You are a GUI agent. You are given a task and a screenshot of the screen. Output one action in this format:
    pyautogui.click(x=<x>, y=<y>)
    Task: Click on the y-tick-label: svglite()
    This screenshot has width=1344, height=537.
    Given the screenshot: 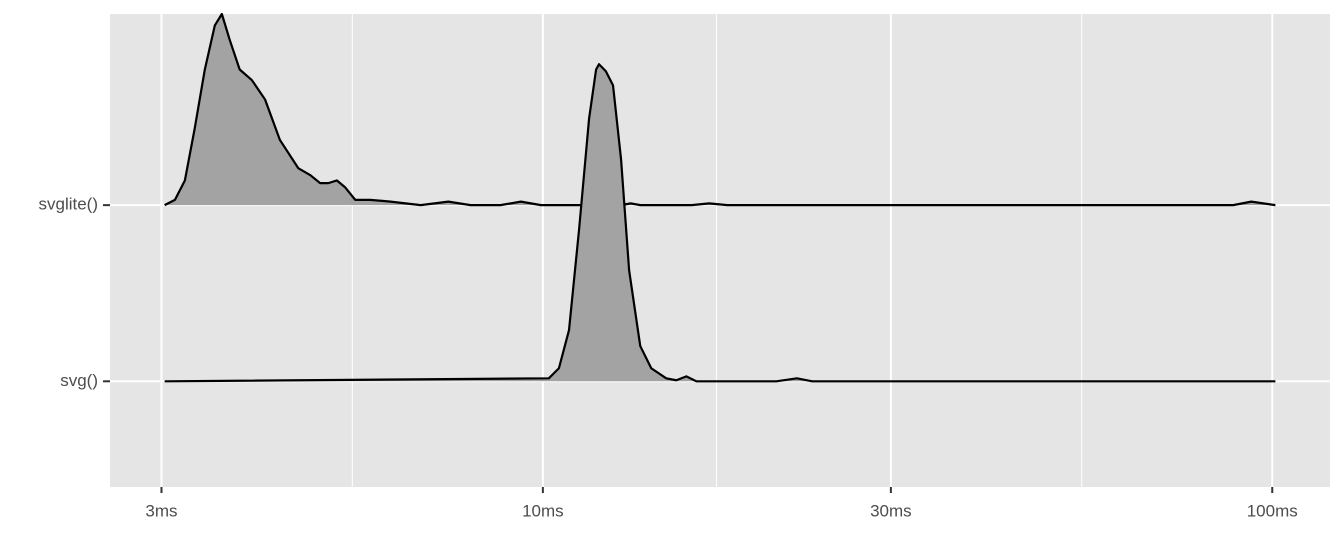 What is the action you would take?
    pyautogui.click(x=68, y=204)
    